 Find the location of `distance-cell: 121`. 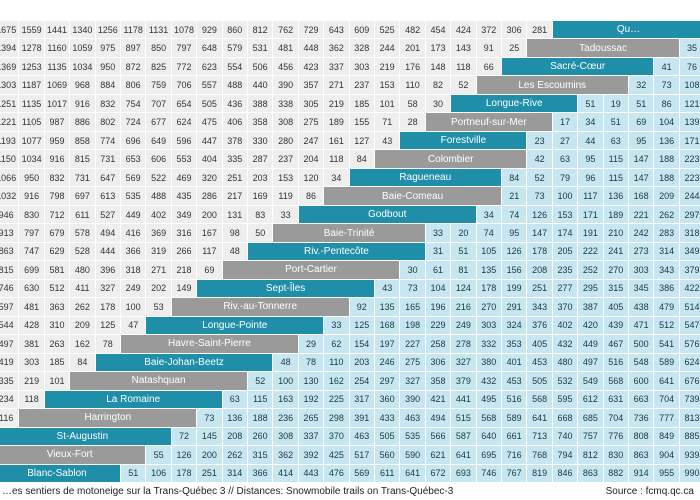

distance-cell: 121 is located at coordinates (689, 104).